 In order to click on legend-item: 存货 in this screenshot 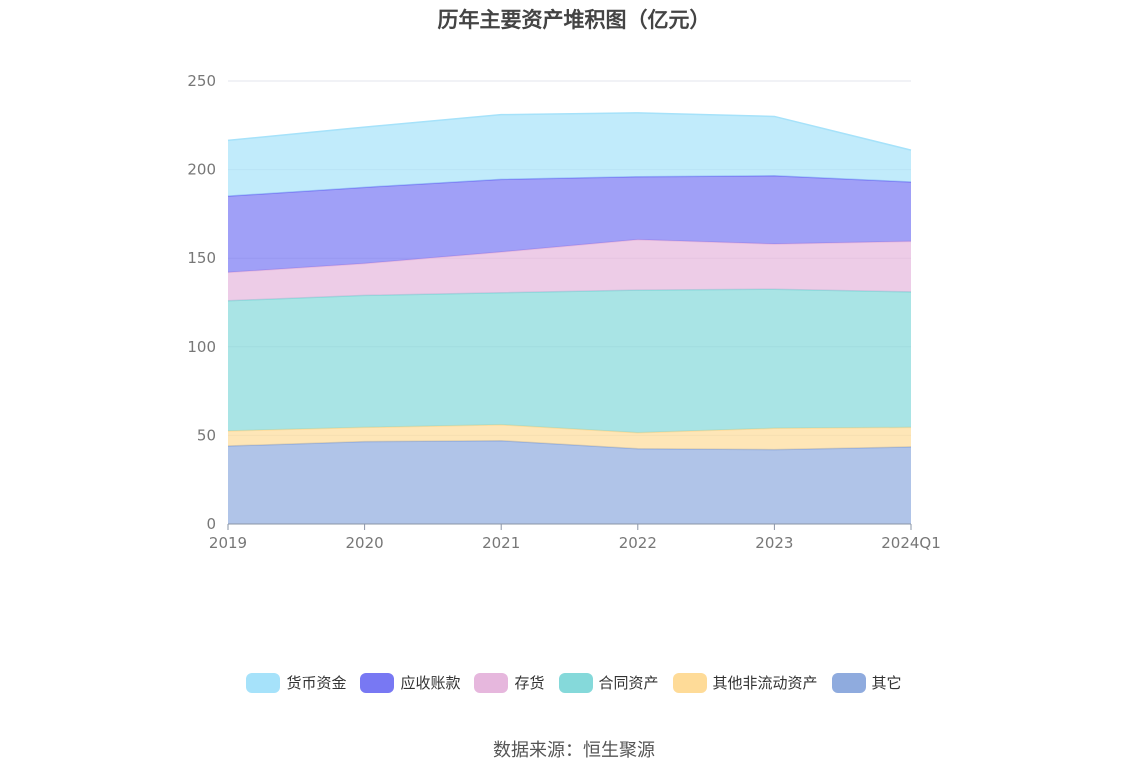, I will do `click(509, 682)`.